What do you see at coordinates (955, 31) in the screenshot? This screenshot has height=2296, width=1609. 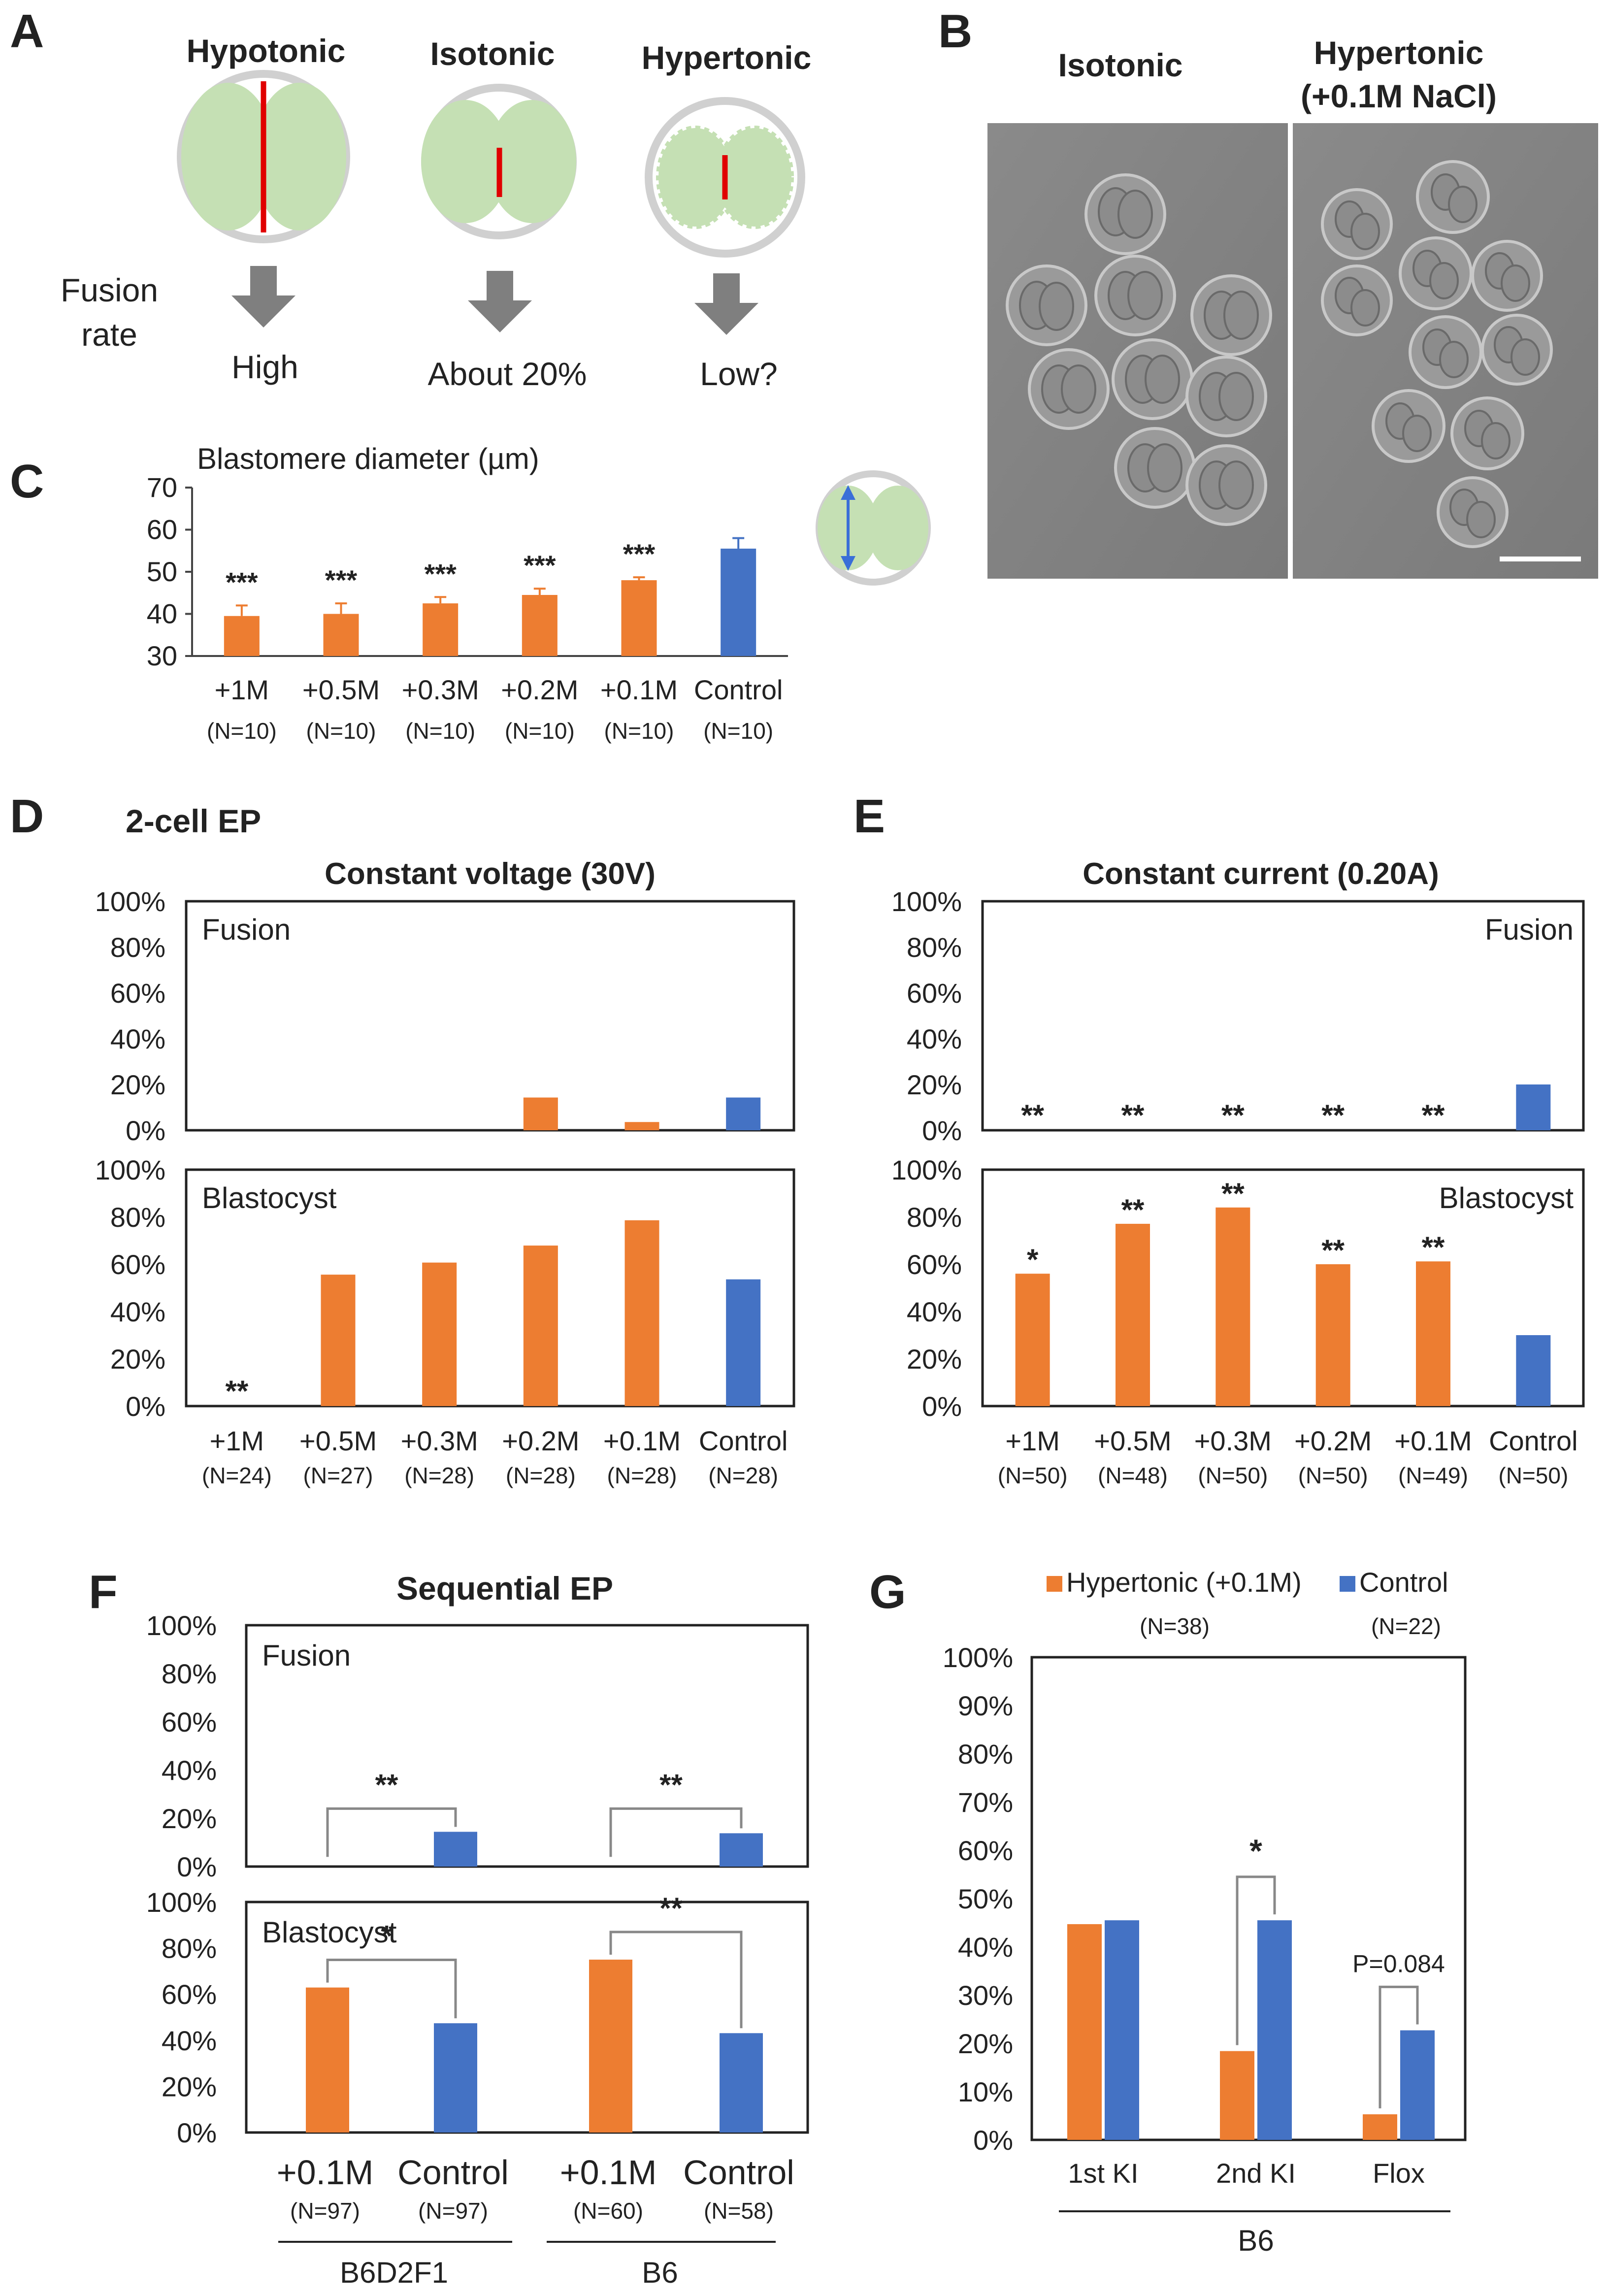 I see `panel-letter-b: B` at bounding box center [955, 31].